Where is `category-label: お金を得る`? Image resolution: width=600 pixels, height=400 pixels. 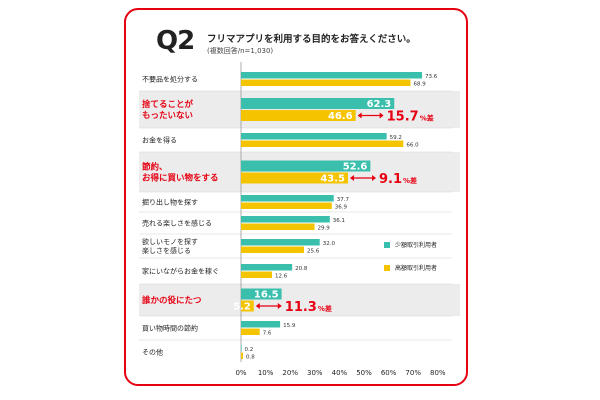
category-label: お金を得る is located at coordinates (159, 139).